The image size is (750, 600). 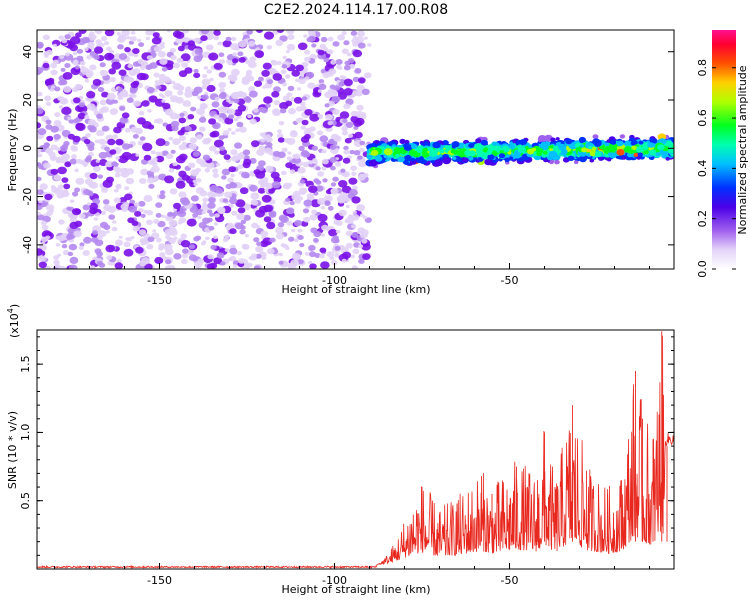 I want to click on x-tick-label: -100, so click(x=334, y=580).